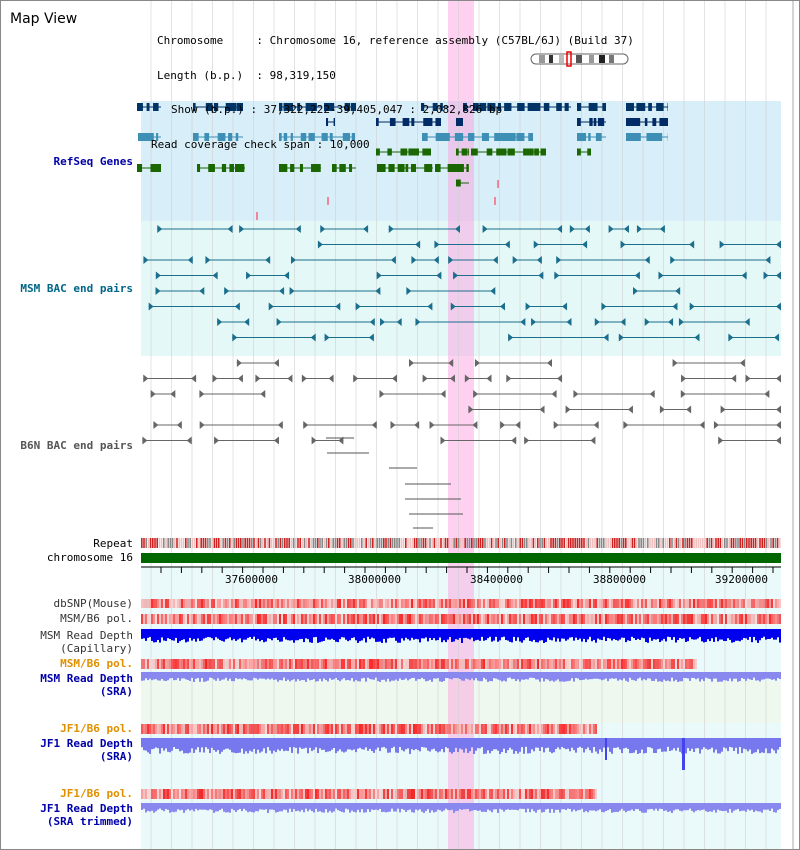  I want to click on track-label-msm-depth-capillary-sub: (Capillary), so click(96, 648).